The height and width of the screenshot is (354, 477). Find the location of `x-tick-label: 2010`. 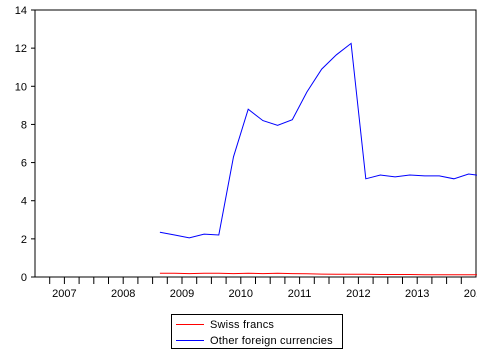

x-tick-label: 2010 is located at coordinates (241, 294).